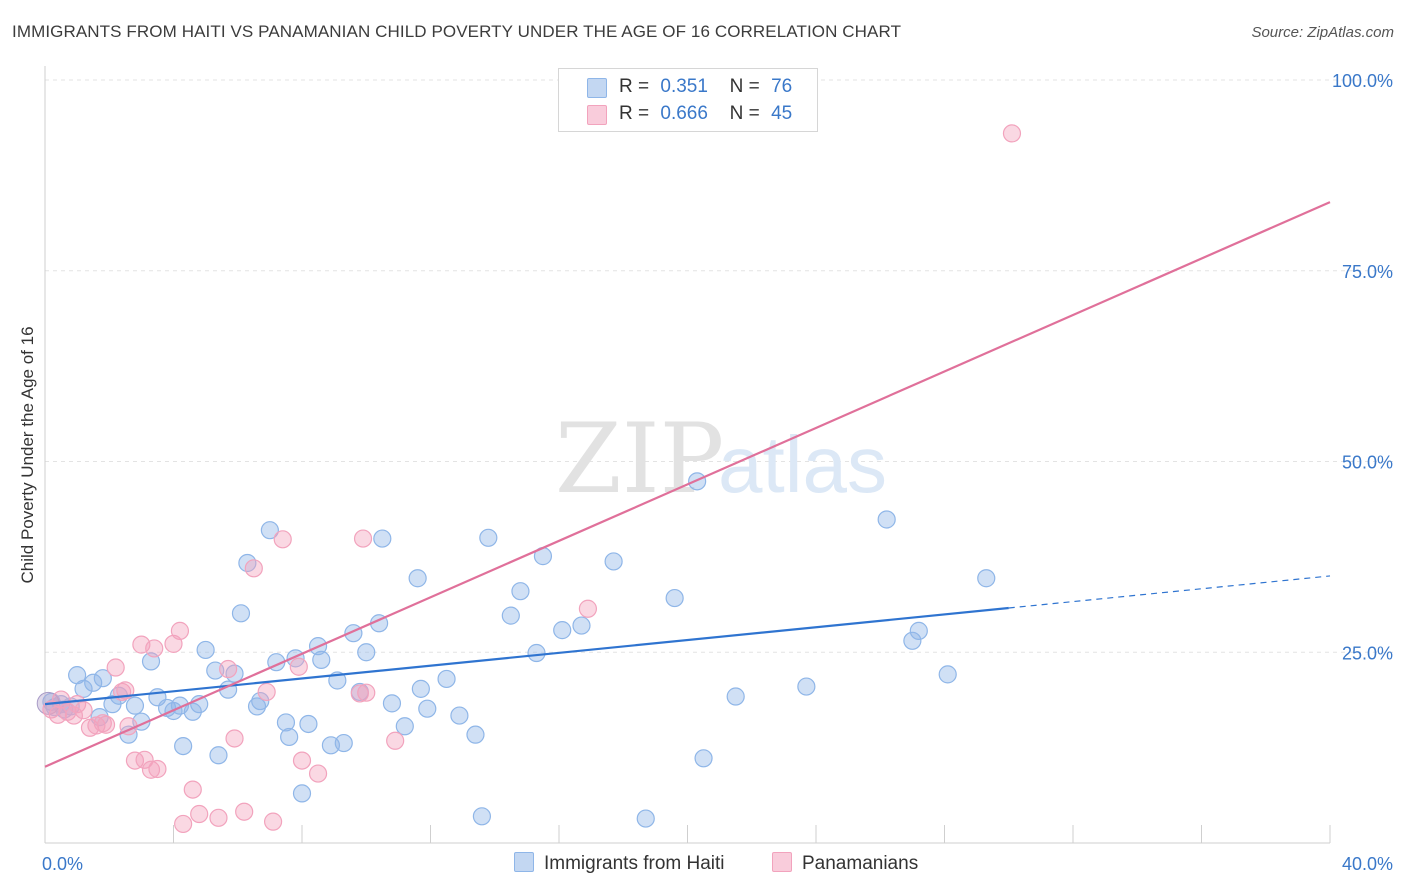  What do you see at coordinates (860, 863) in the screenshot?
I see `bottom-legend-label-panama: Panamanians` at bounding box center [860, 863].